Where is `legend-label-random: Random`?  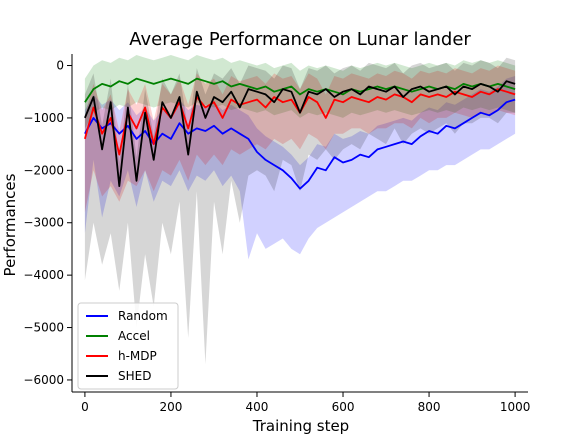 legend-label-random: Random is located at coordinates (143, 316).